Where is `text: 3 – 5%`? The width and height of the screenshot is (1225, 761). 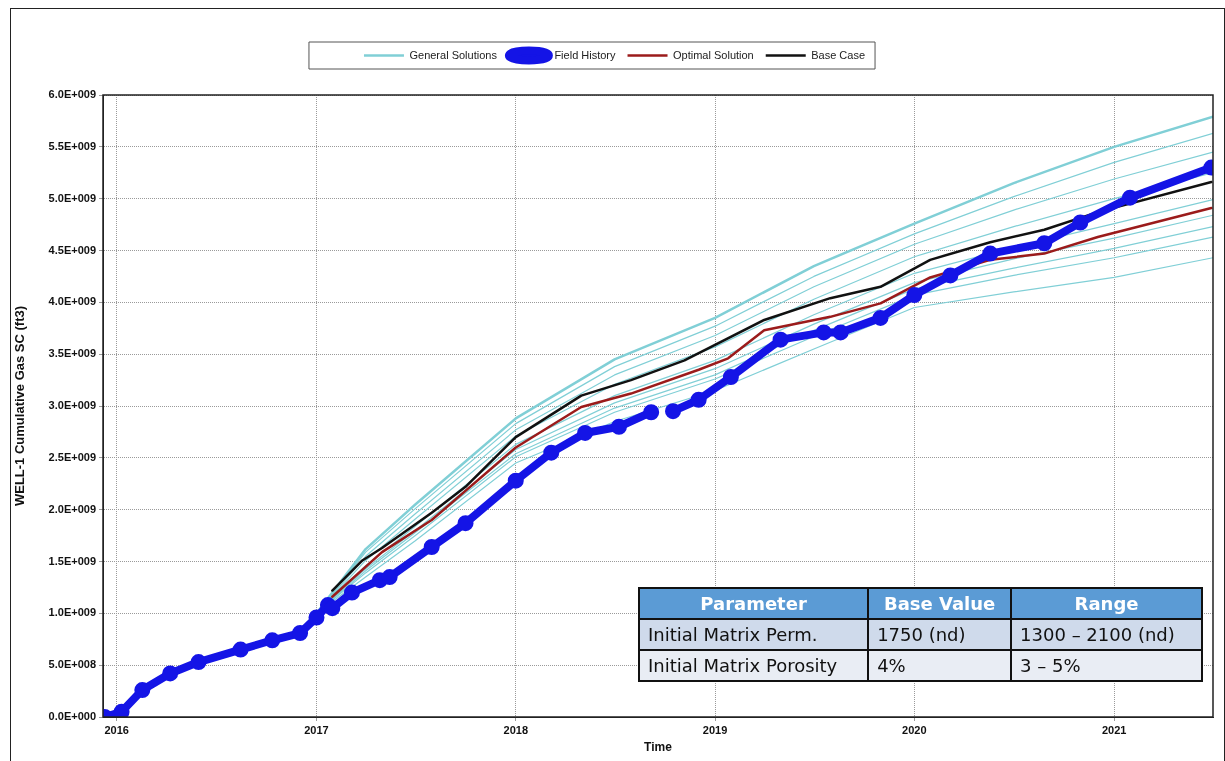
text: 3 – 5% is located at coordinates (1050, 665).